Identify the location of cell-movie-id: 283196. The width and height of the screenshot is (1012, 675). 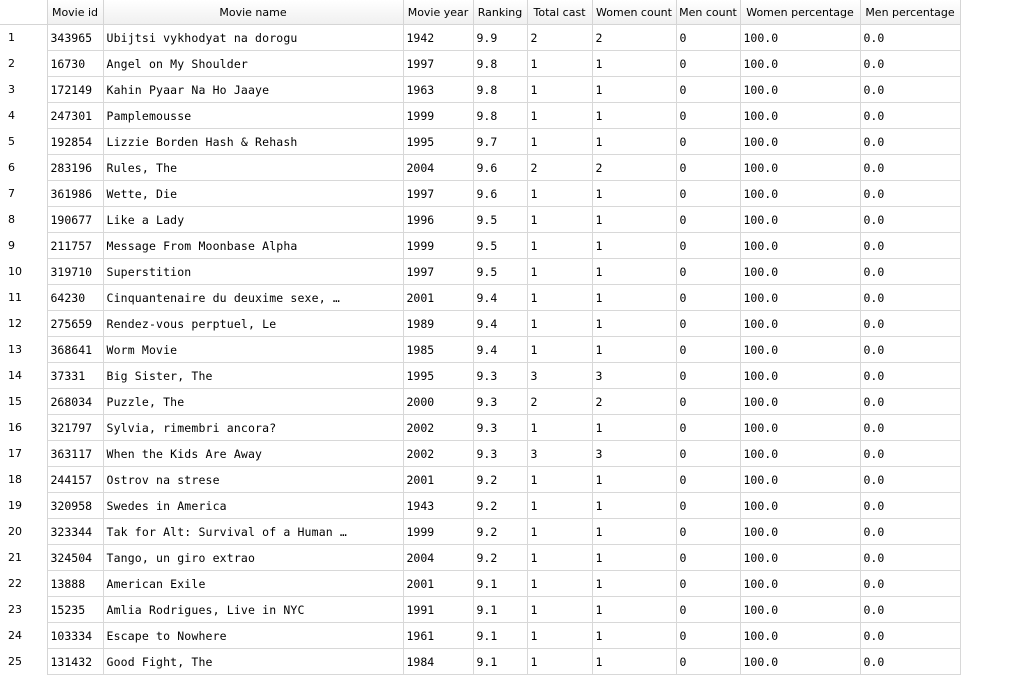
(75, 167).